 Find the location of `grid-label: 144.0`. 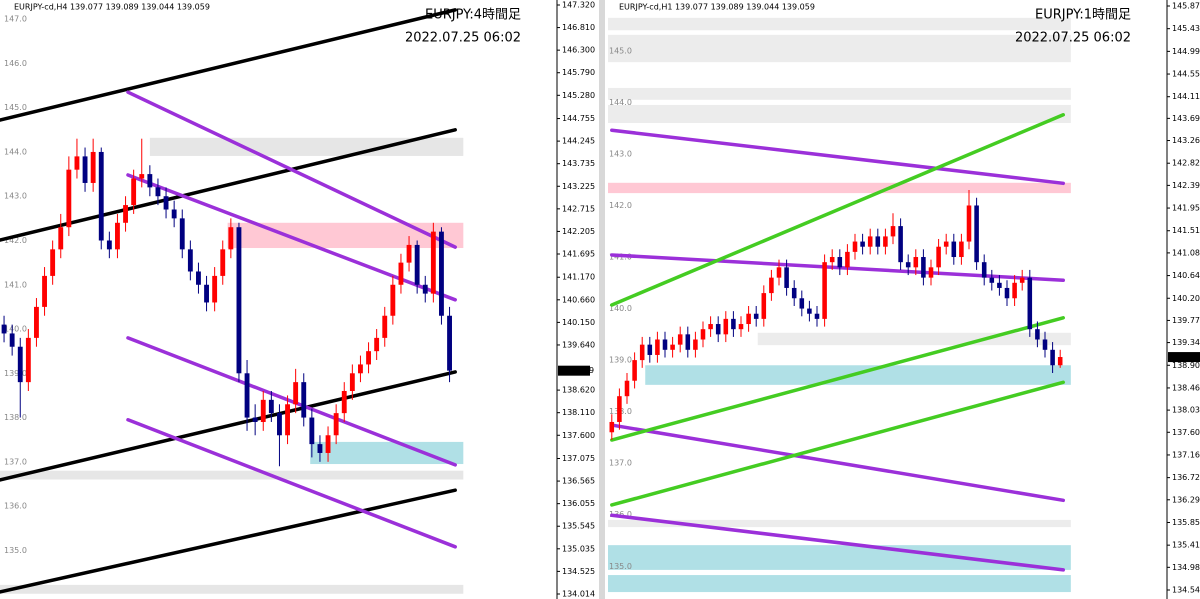

grid-label: 144.0 is located at coordinates (15, 151).